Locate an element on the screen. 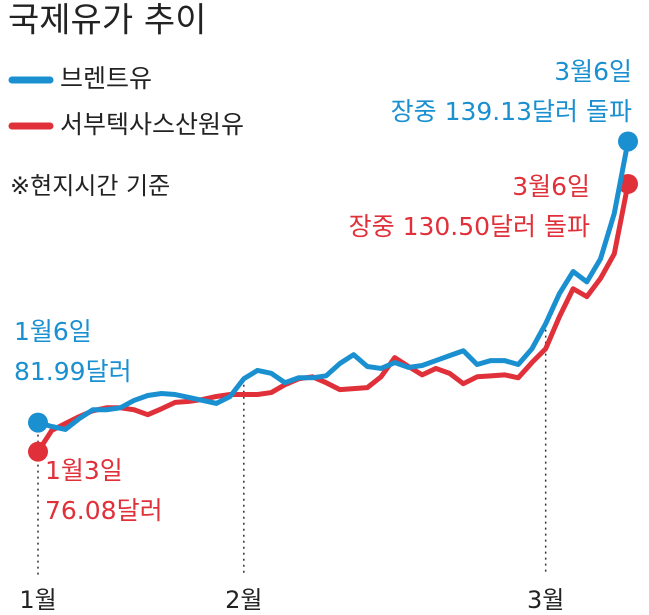 This screenshot has height=615, width=649. annotation: 81.99달러 is located at coordinates (73, 371).